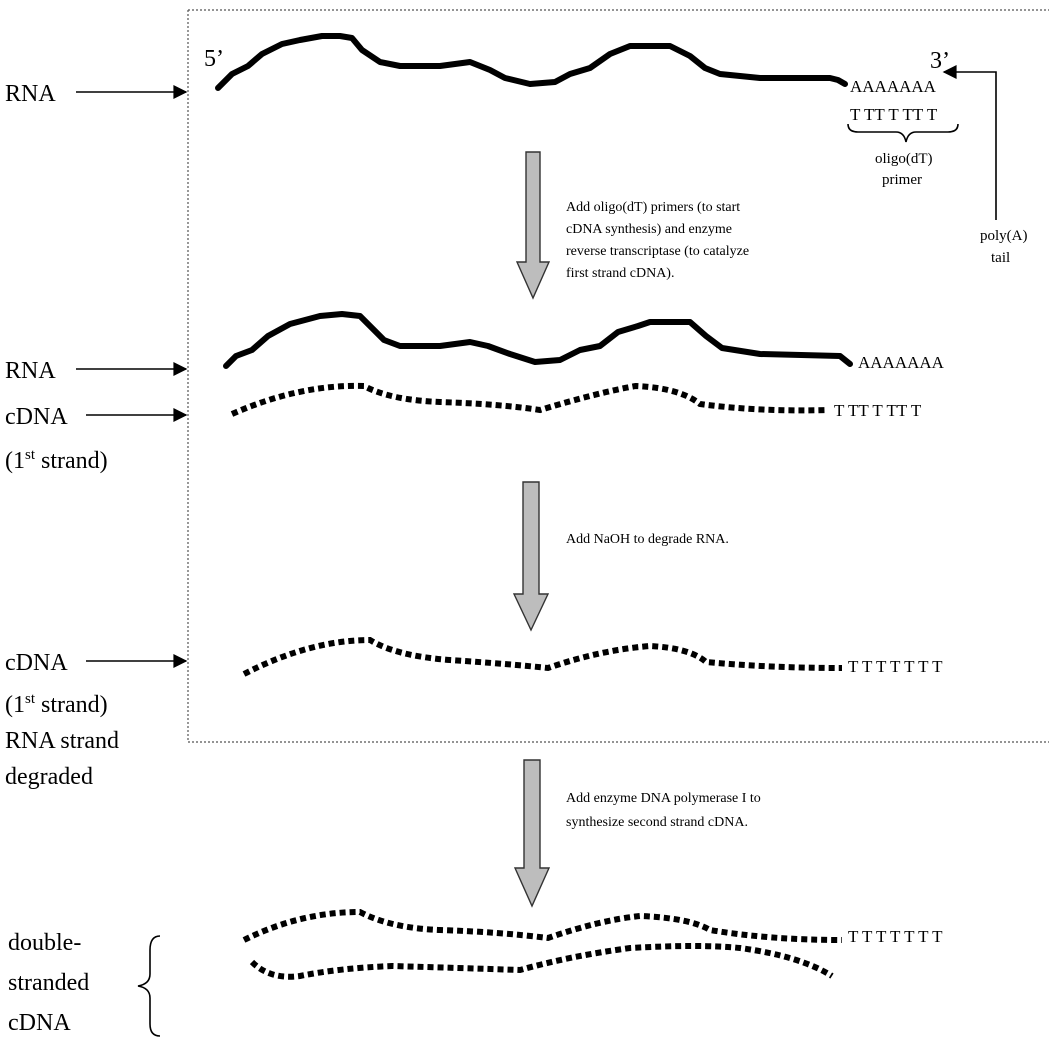 Image resolution: width=1052 pixels, height=1040 pixels. Describe the element at coordinates (214, 59) in the screenshot. I see `five-prime-label: 5’` at that location.